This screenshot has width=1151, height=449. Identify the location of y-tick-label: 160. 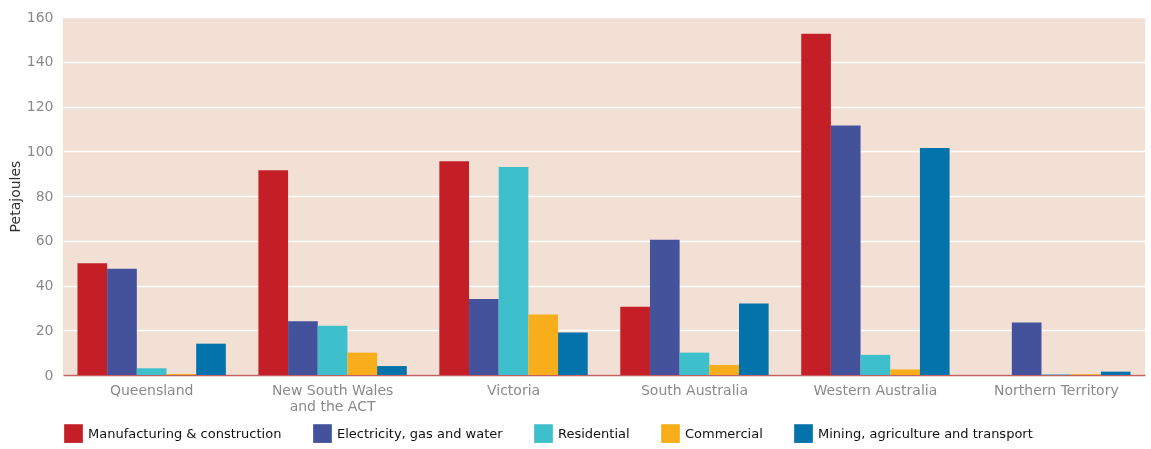
(40, 16).